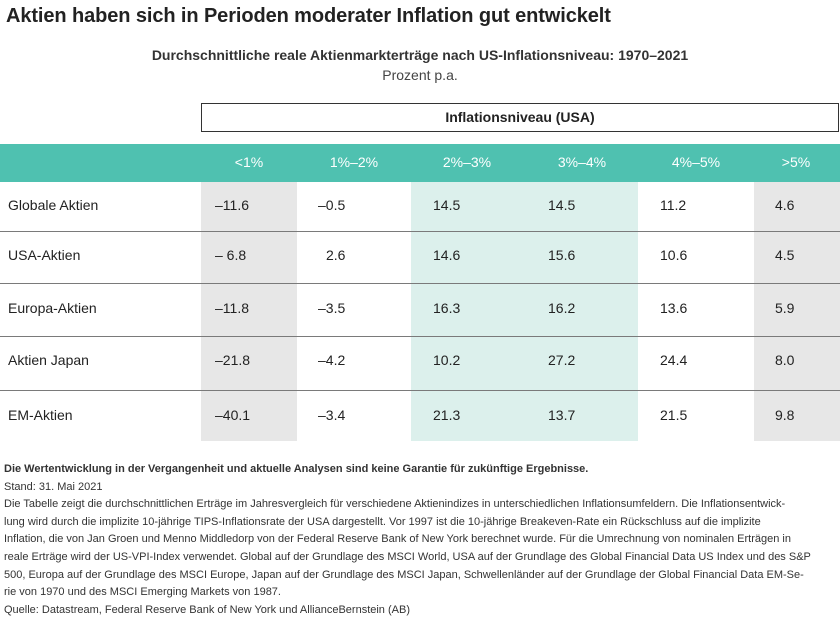 Image resolution: width=840 pixels, height=629 pixels. What do you see at coordinates (48, 360) in the screenshot?
I see `row-label: Aktien Japan` at bounding box center [48, 360].